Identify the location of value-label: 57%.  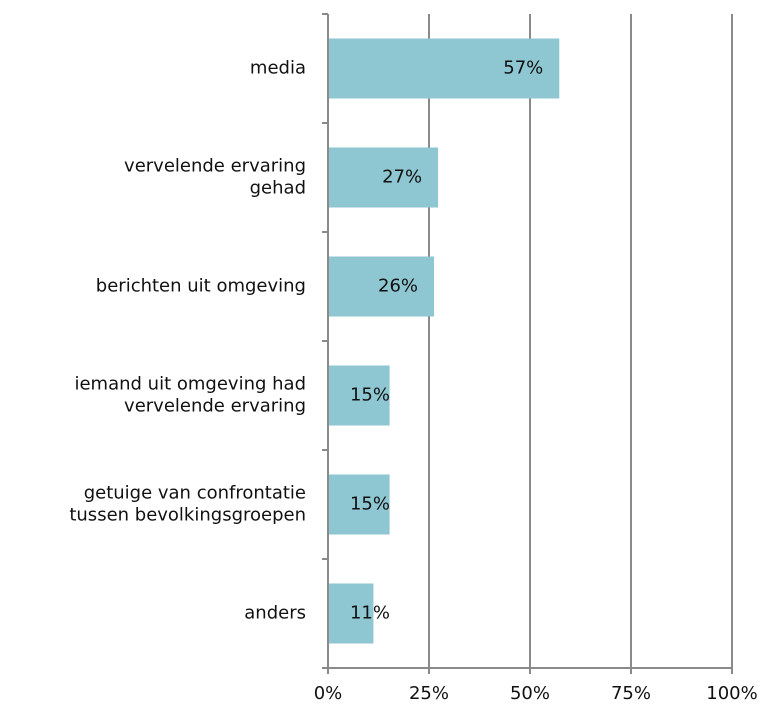
(523, 68).